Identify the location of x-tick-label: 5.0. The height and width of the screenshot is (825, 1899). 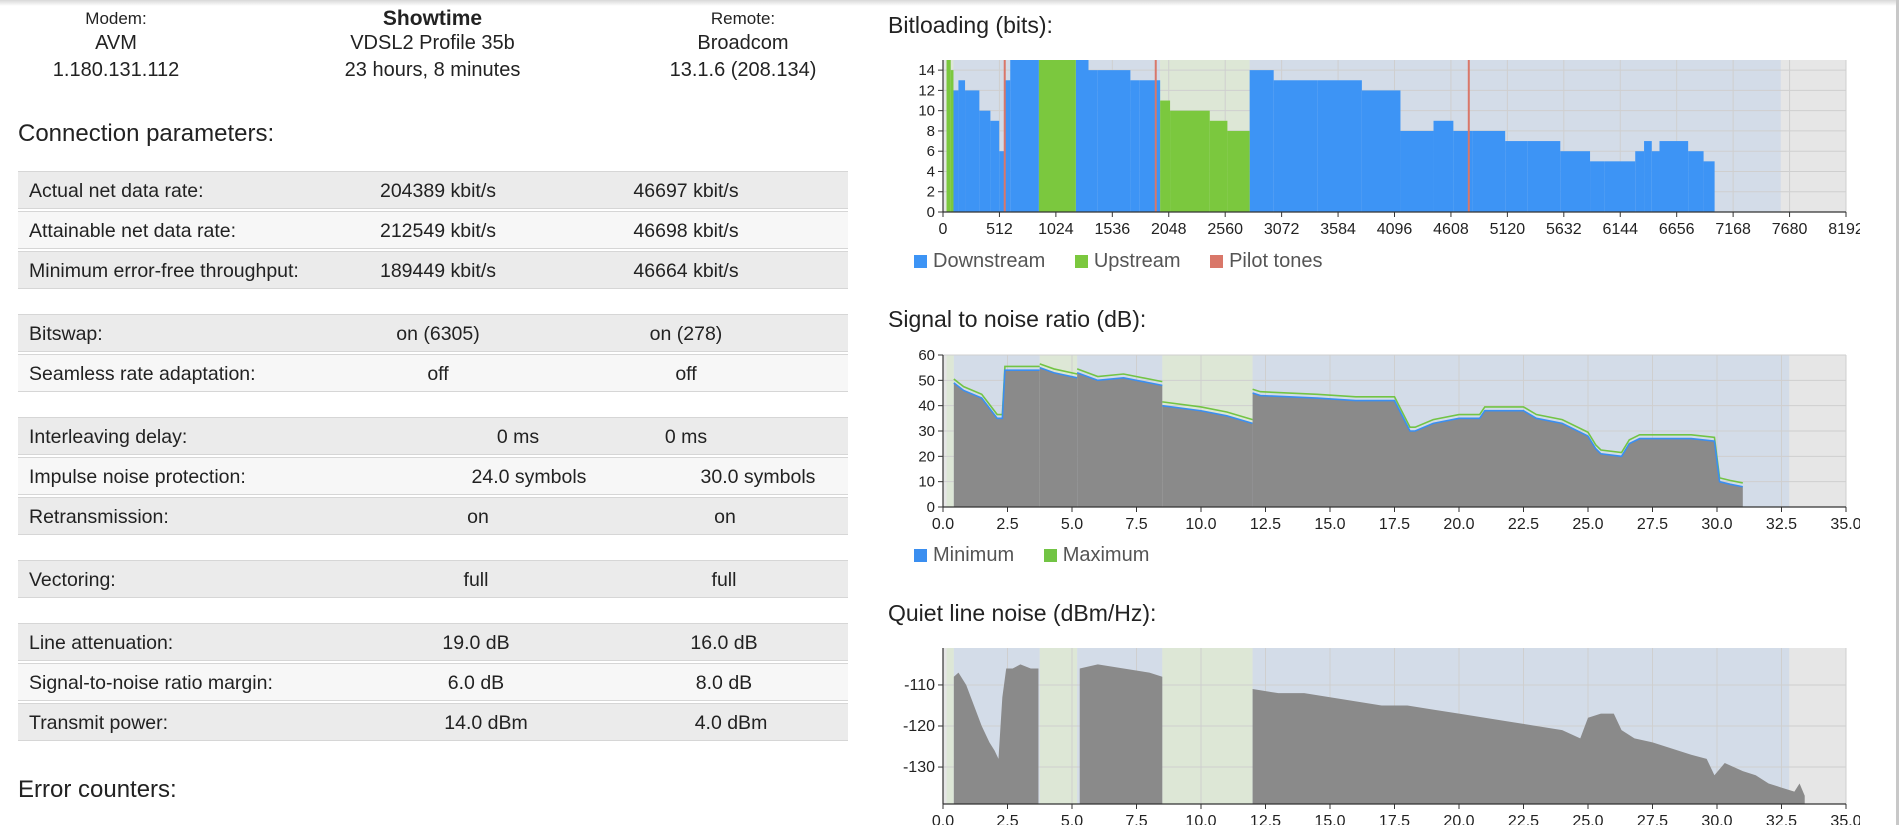
(1072, 524).